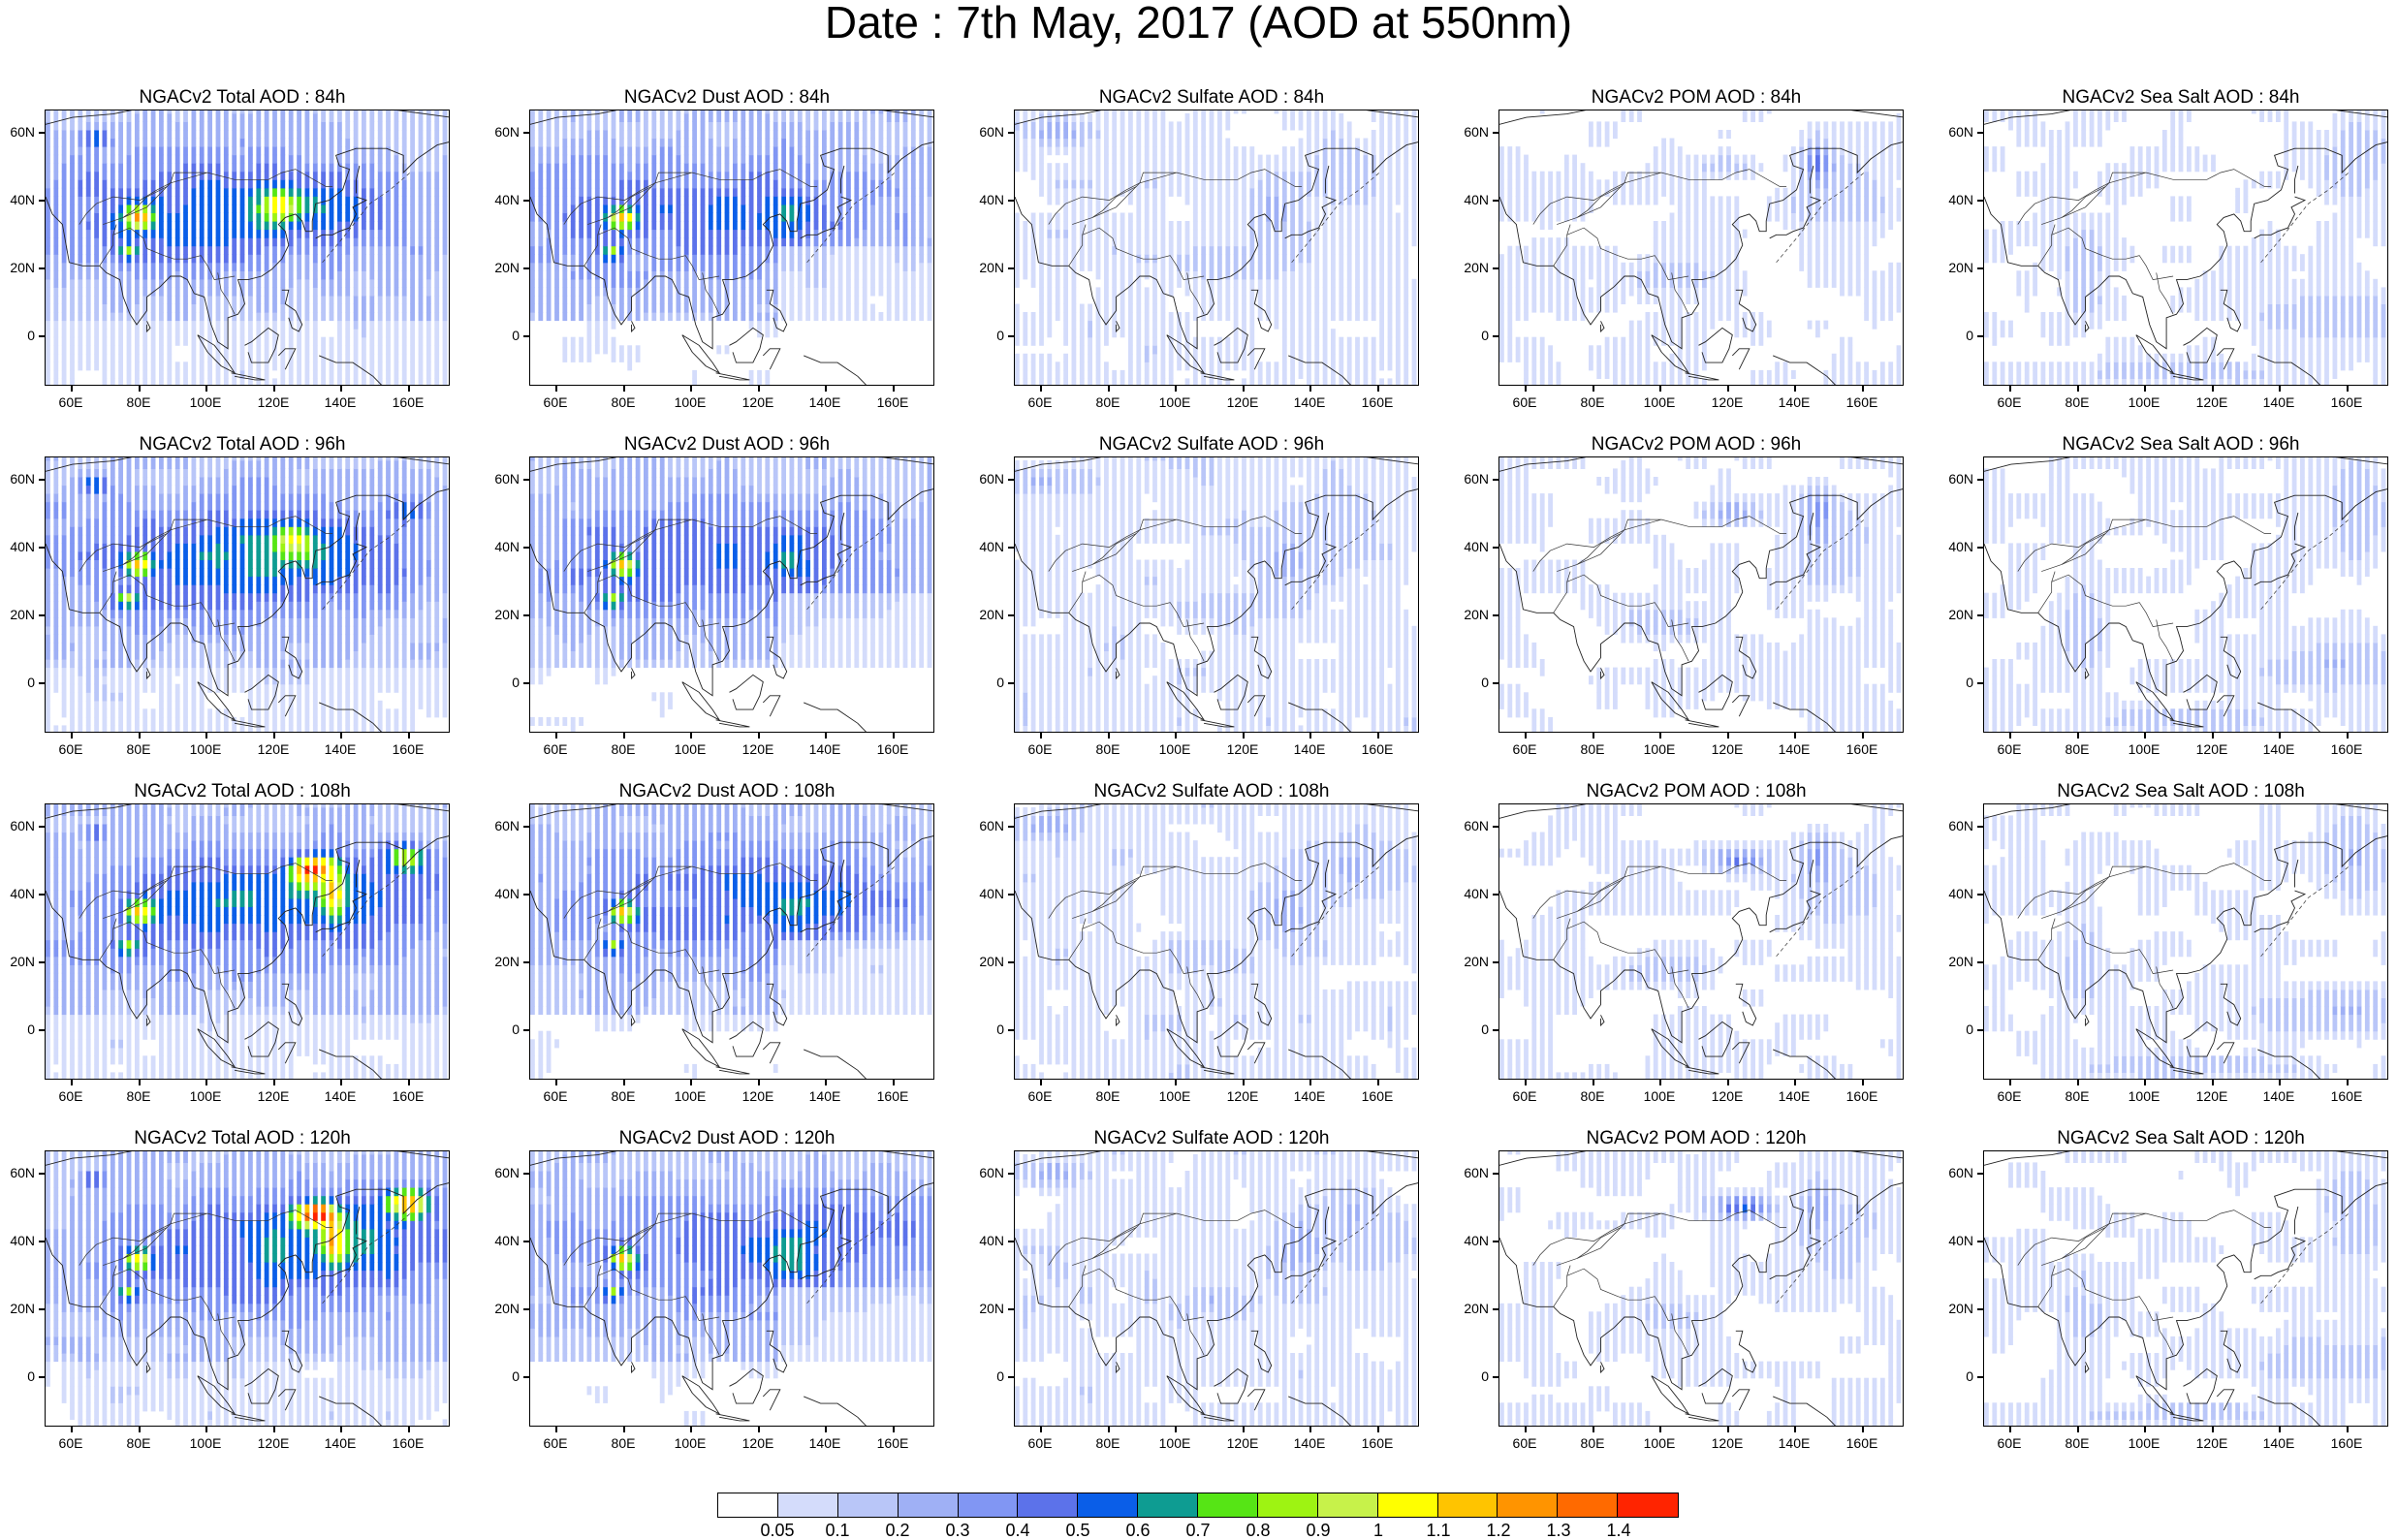 This screenshot has height=1540, width=2397. I want to click on colorbar-label: 0.1, so click(837, 1530).